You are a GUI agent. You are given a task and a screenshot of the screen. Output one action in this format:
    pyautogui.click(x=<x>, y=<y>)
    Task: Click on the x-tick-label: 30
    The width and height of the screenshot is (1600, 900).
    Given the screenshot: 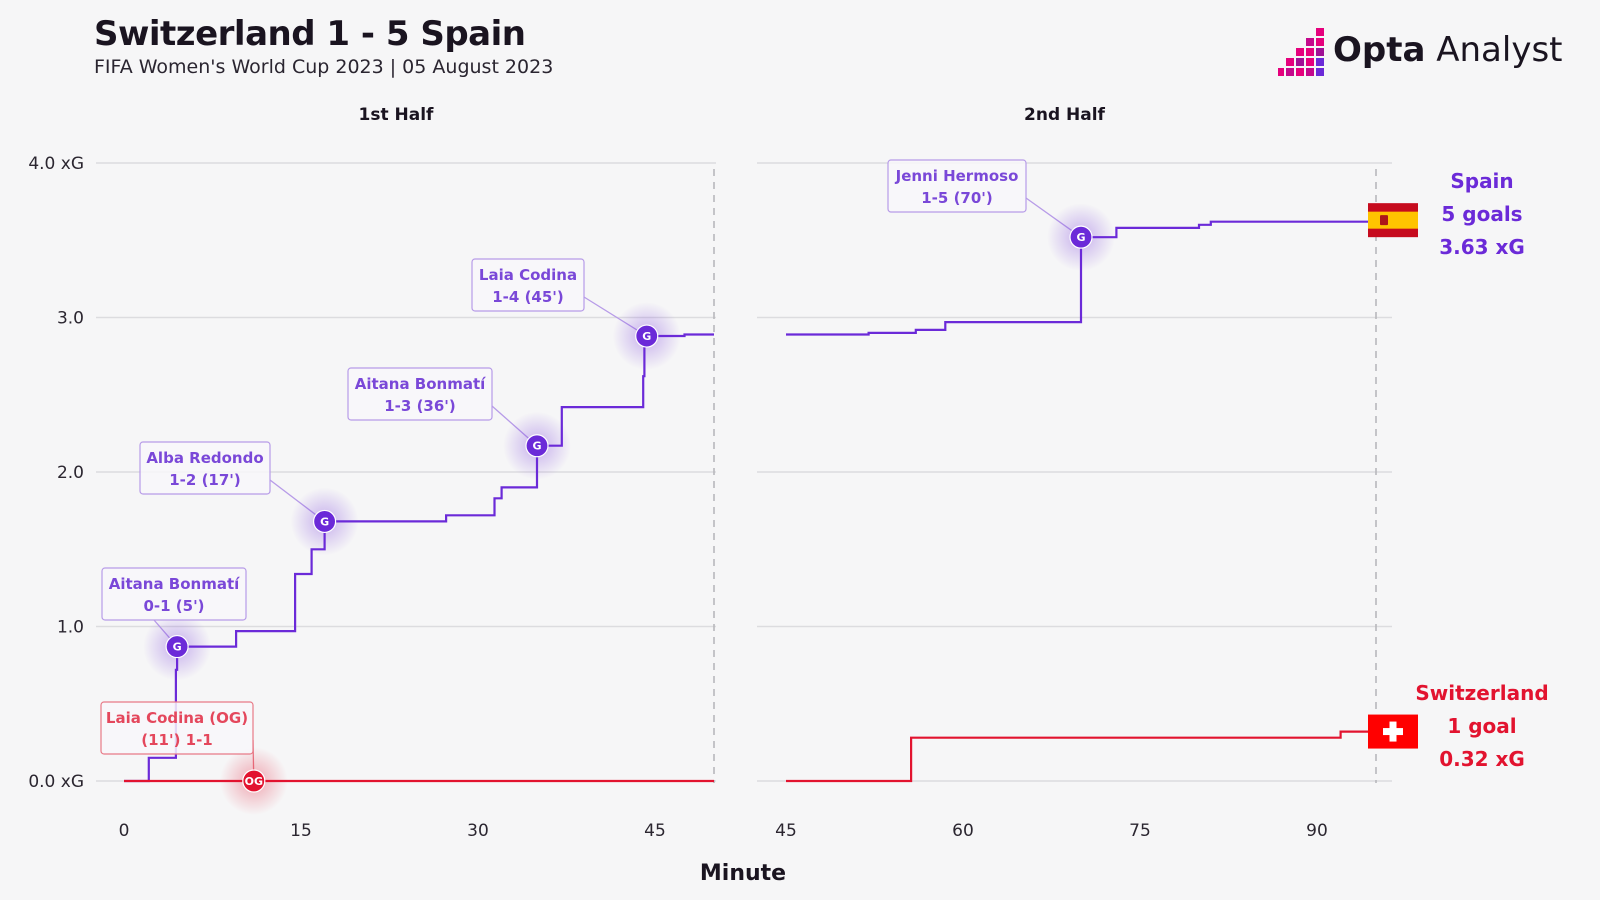 What is the action you would take?
    pyautogui.click(x=478, y=831)
    